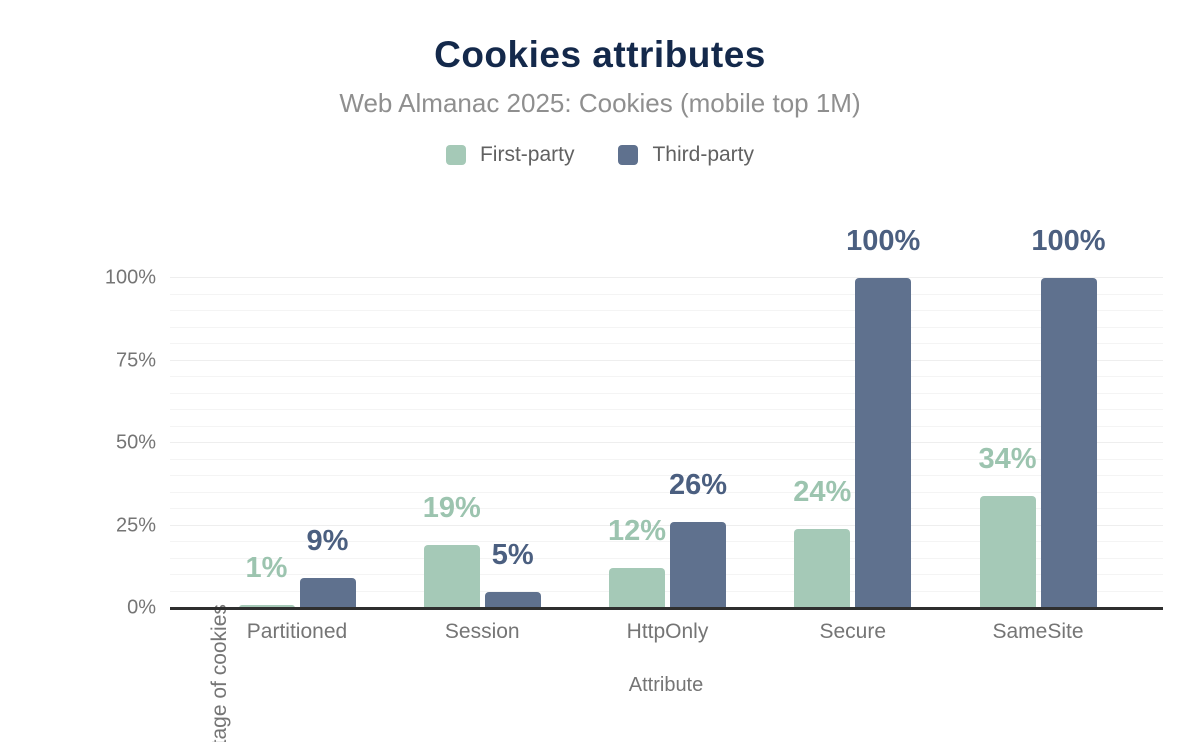 The height and width of the screenshot is (742, 1200). I want to click on bar-first-party: 1%, so click(266, 580).